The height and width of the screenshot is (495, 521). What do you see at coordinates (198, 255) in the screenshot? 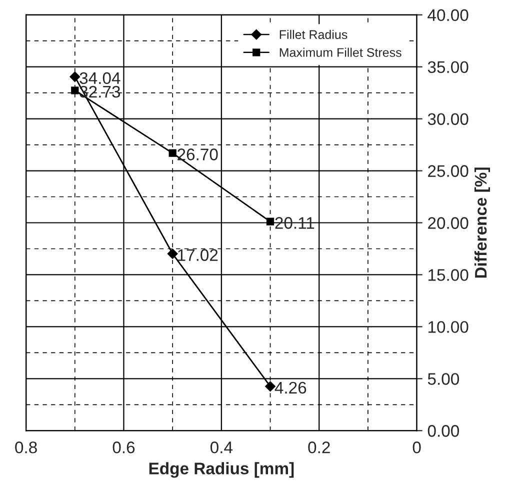
I see `data-label: 17.02` at bounding box center [198, 255].